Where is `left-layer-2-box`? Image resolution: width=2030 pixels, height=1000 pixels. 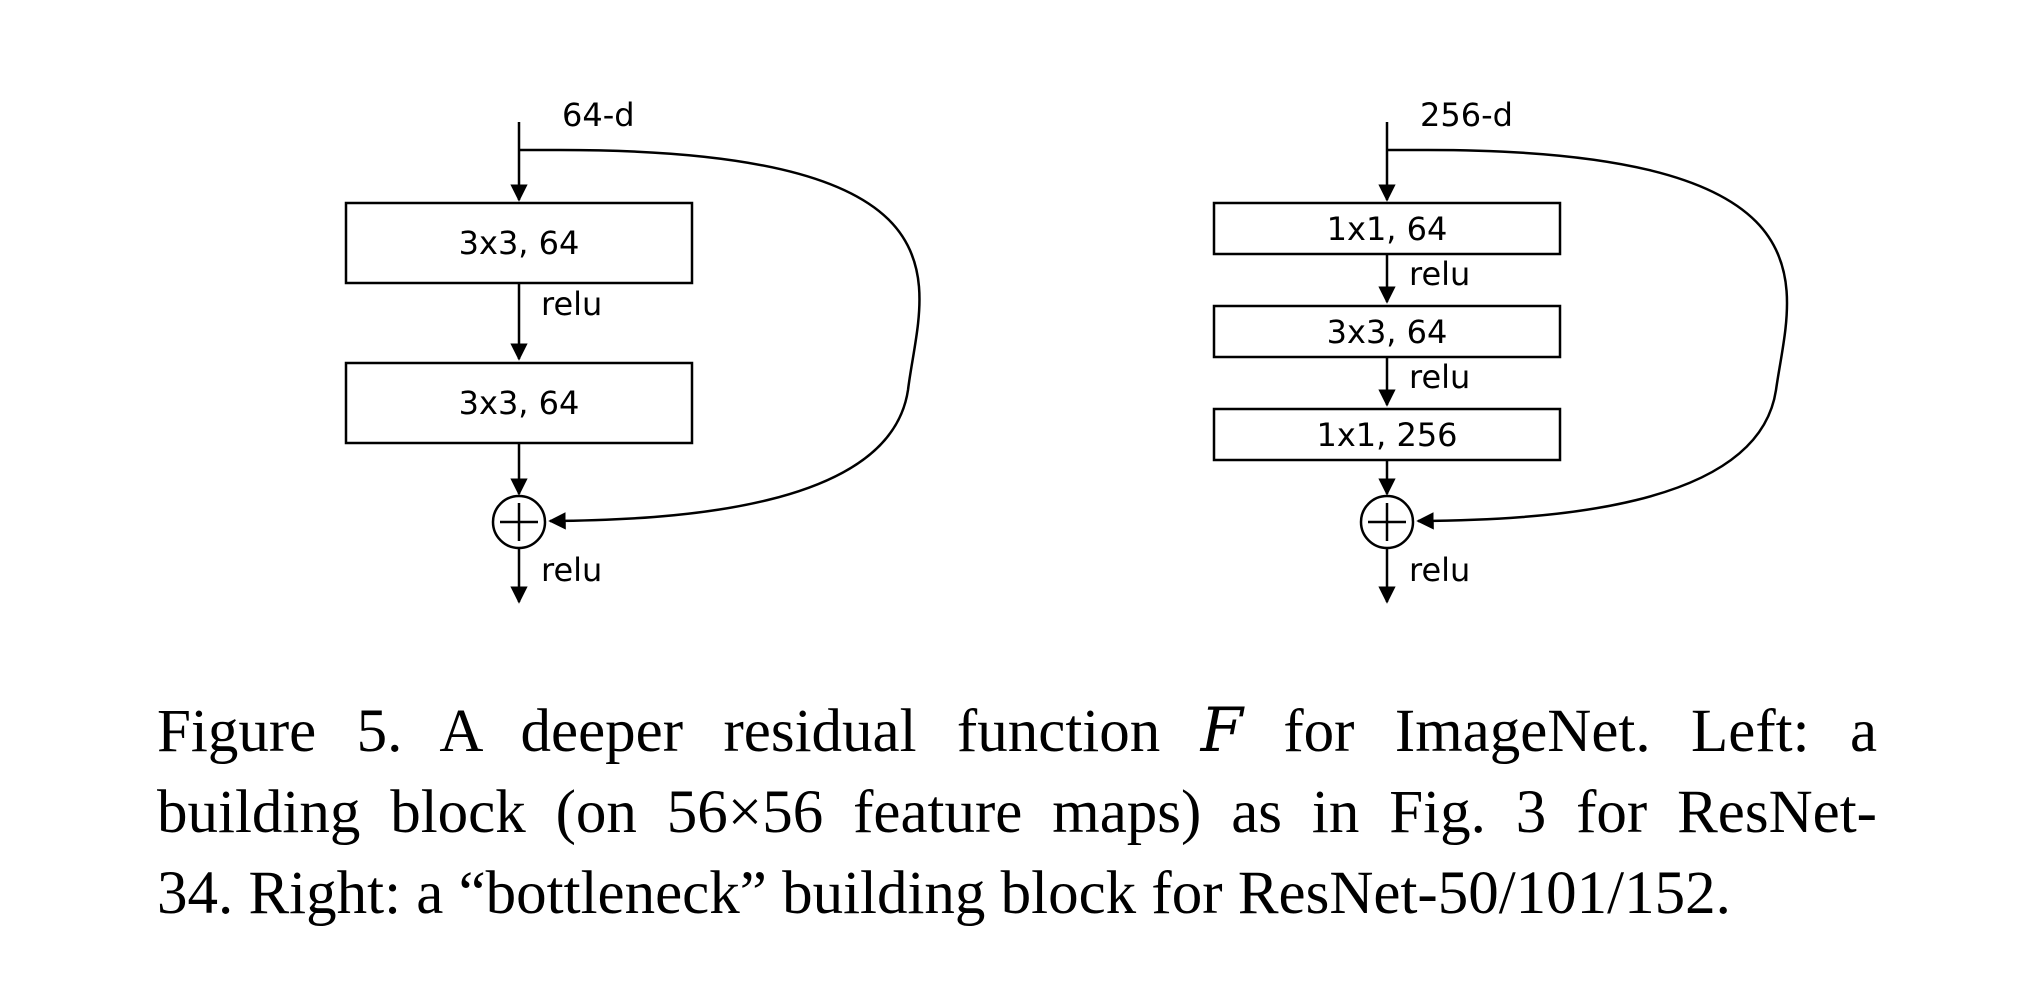 left-layer-2-box is located at coordinates (519, 403).